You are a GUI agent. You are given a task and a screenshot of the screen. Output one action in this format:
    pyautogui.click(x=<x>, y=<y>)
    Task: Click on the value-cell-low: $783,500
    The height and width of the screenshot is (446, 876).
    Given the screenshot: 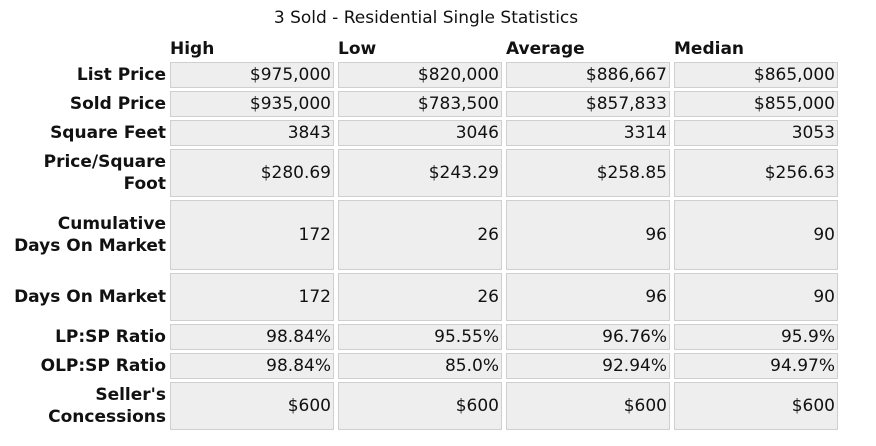 What is the action you would take?
    pyautogui.click(x=420, y=104)
    